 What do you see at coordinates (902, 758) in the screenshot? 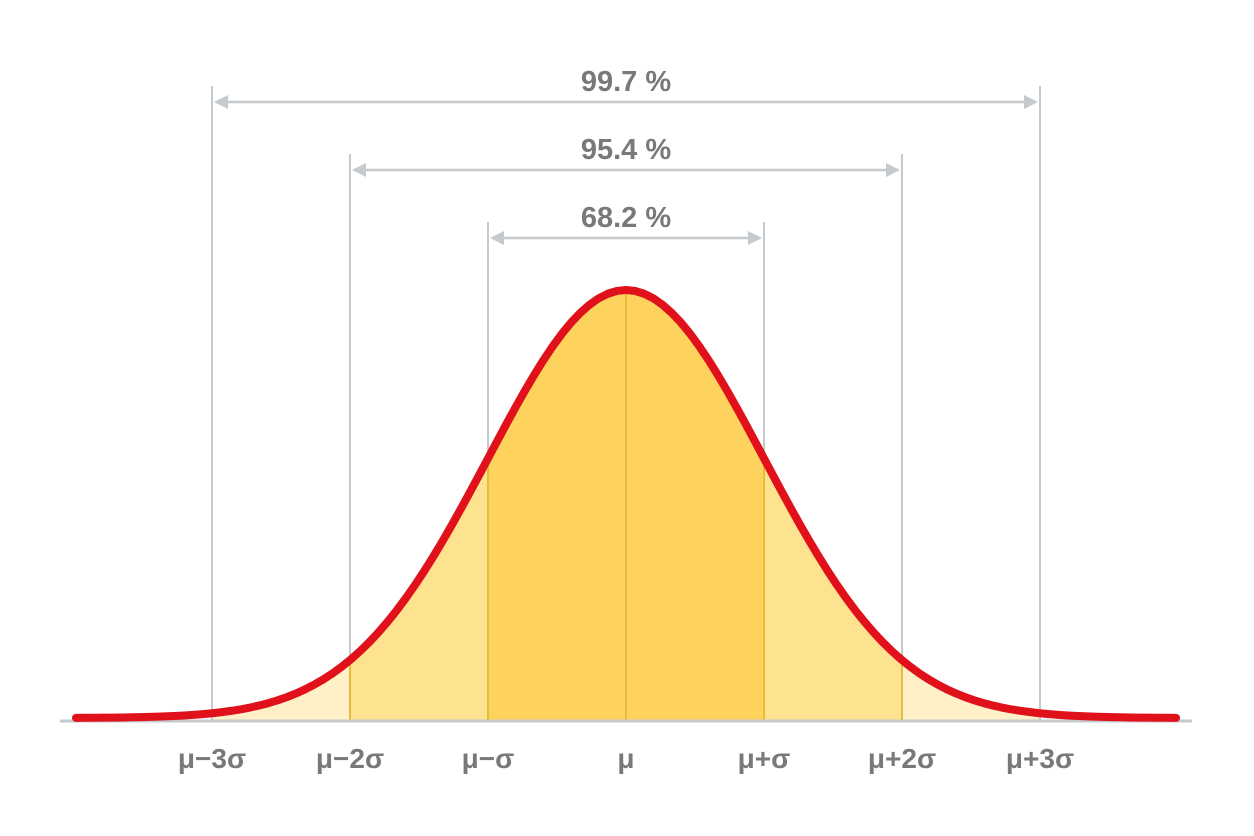
I see `tick-label: μ+2σ` at bounding box center [902, 758].